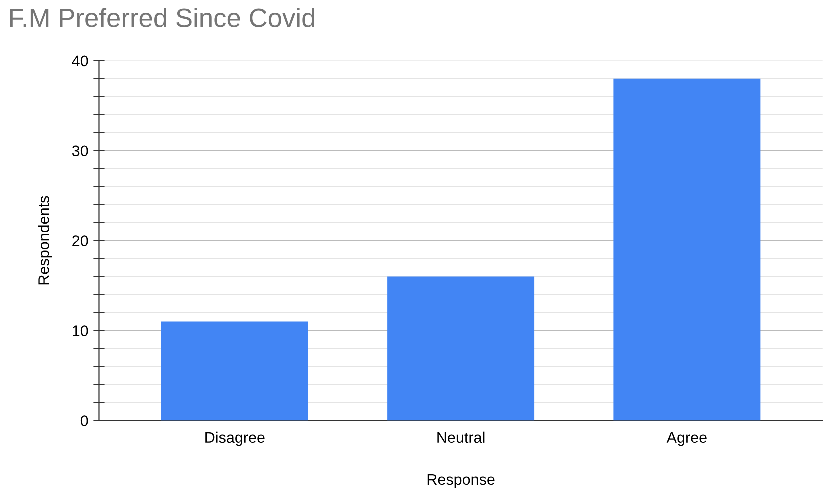 The image size is (827, 495). I want to click on y-tick-label: 10, so click(80, 331).